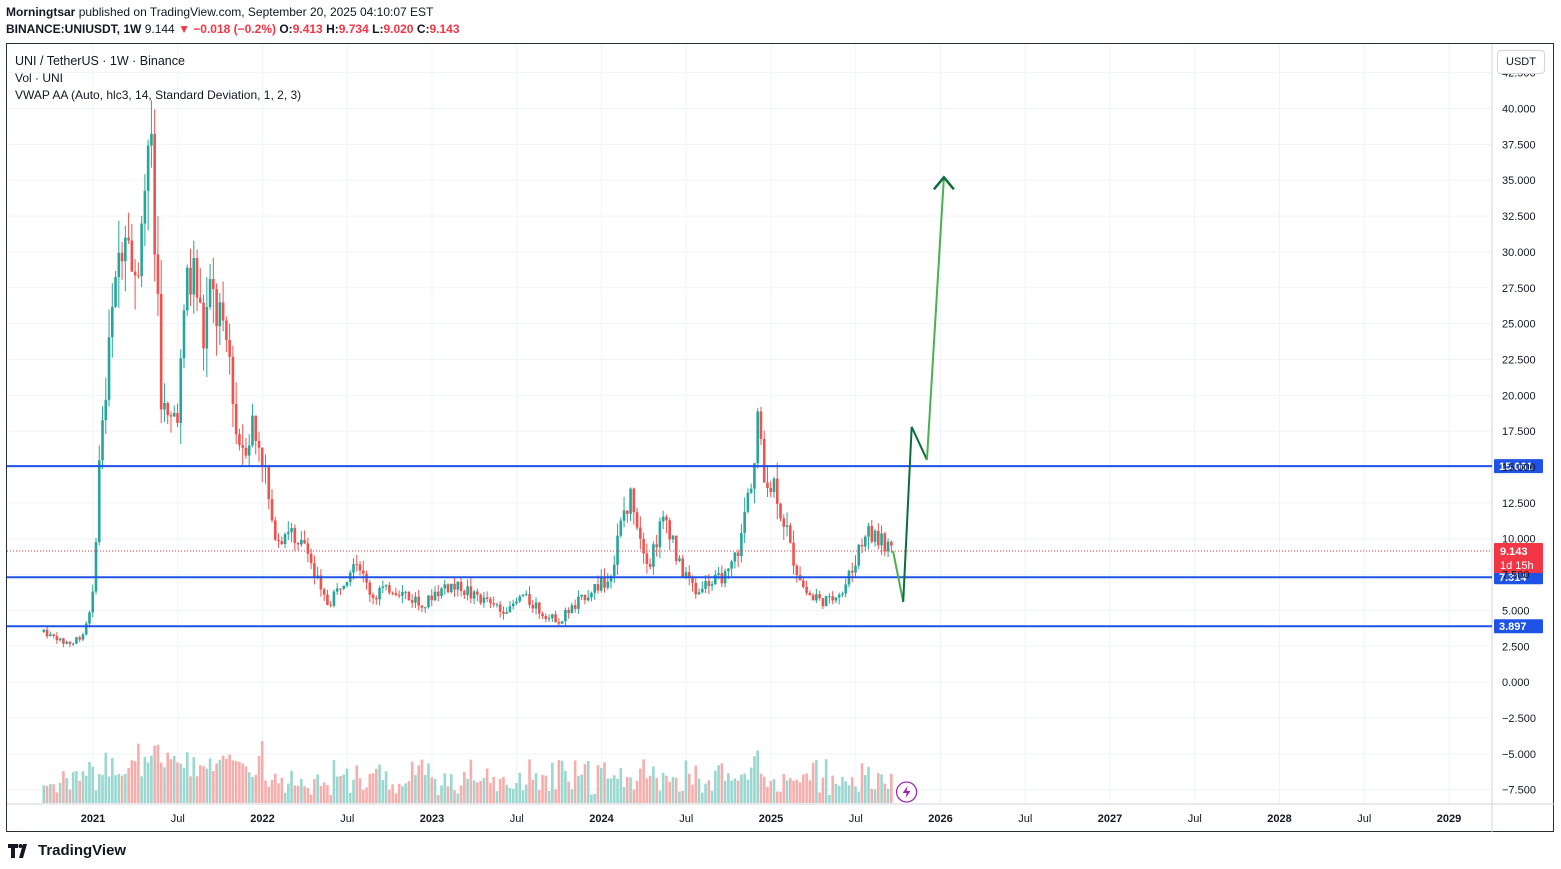 This screenshot has height=869, width=1561. What do you see at coordinates (67, 850) in the screenshot?
I see `tradingview-logo: TradingView` at bounding box center [67, 850].